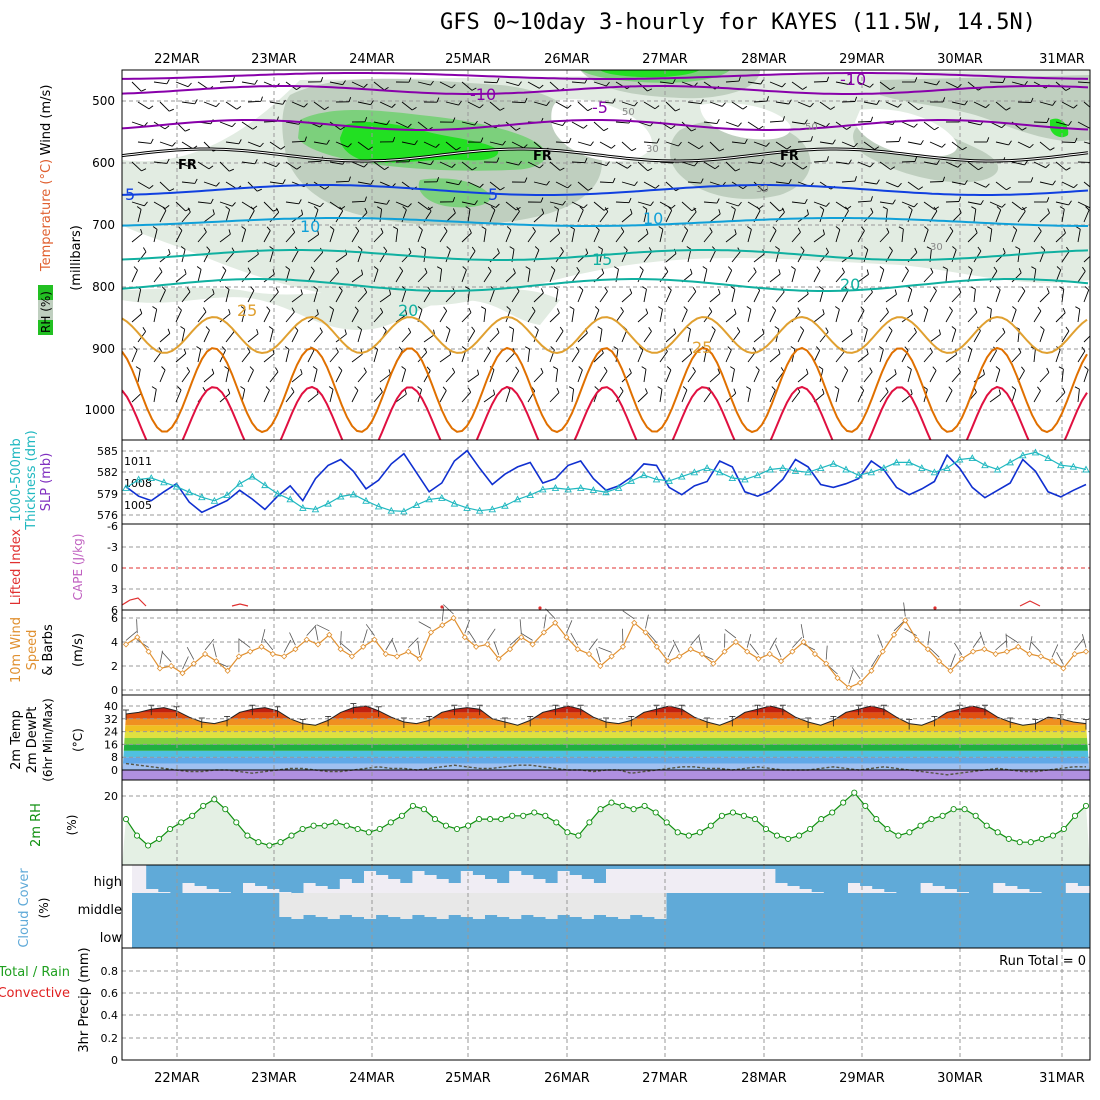  Describe the element at coordinates (600, 107) in the screenshot. I see `contour-value-label: -5` at that location.